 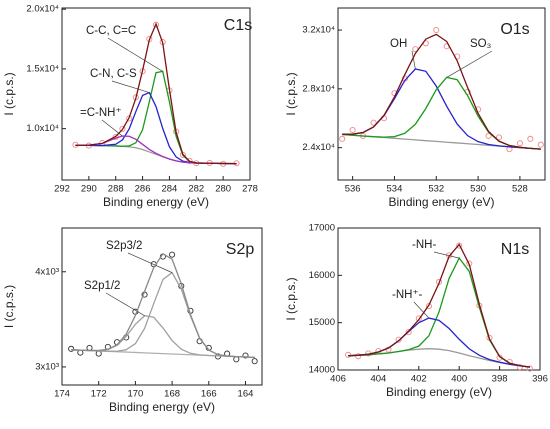 What do you see at coordinates (318, 88) in the screenshot?
I see `y-tick-label: 2.8x10⁴` at bounding box center [318, 88].